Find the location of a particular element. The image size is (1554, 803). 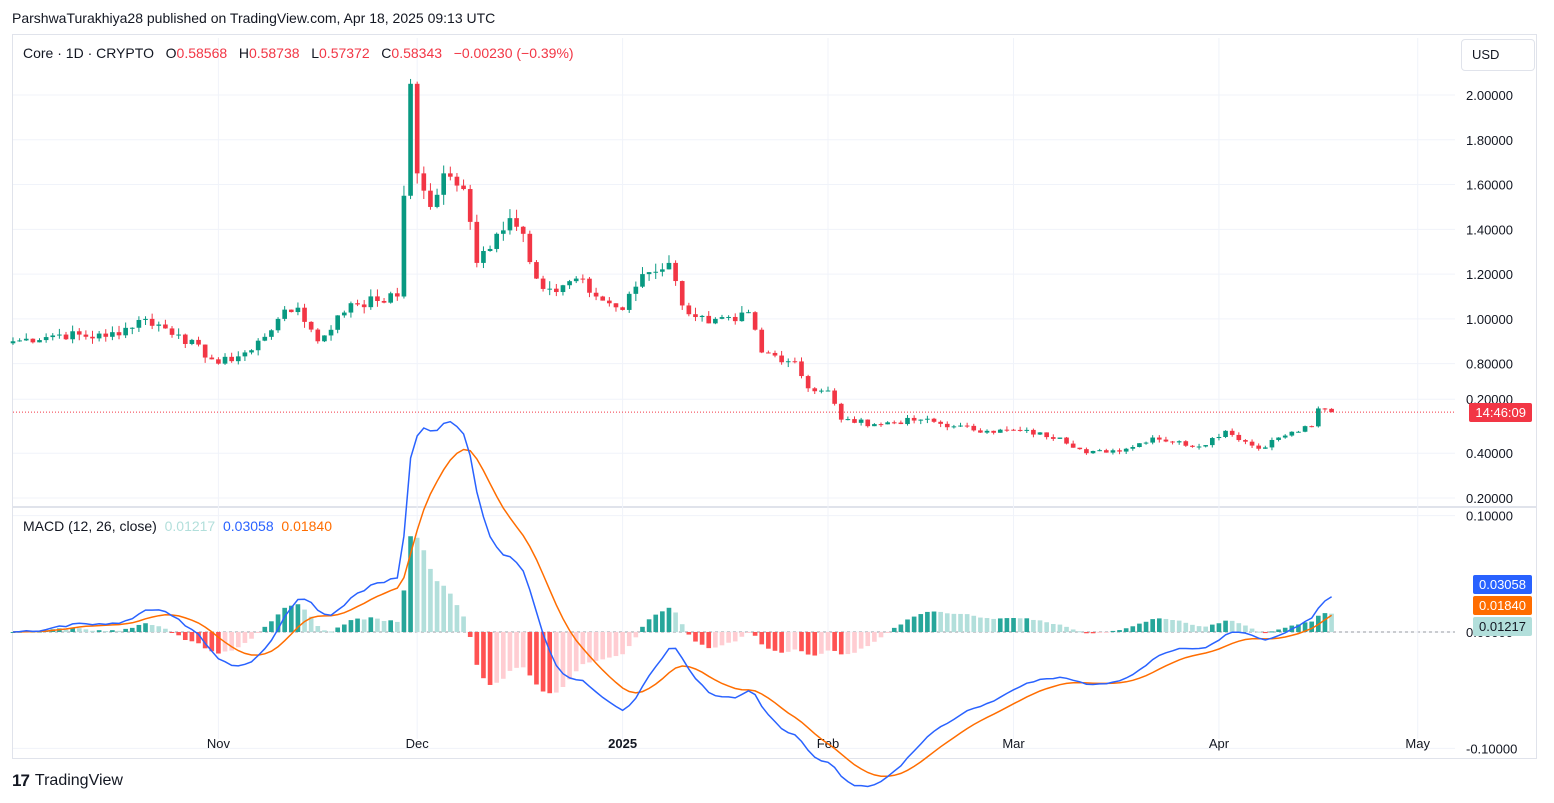

high-label: H is located at coordinates (243, 53).